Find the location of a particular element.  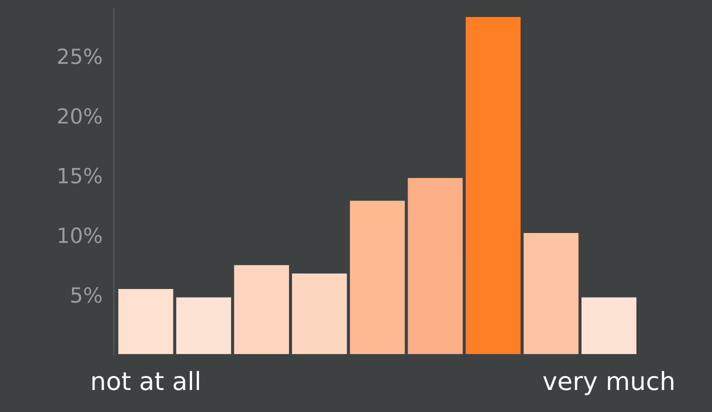

x-tick-label: very much is located at coordinates (608, 383).